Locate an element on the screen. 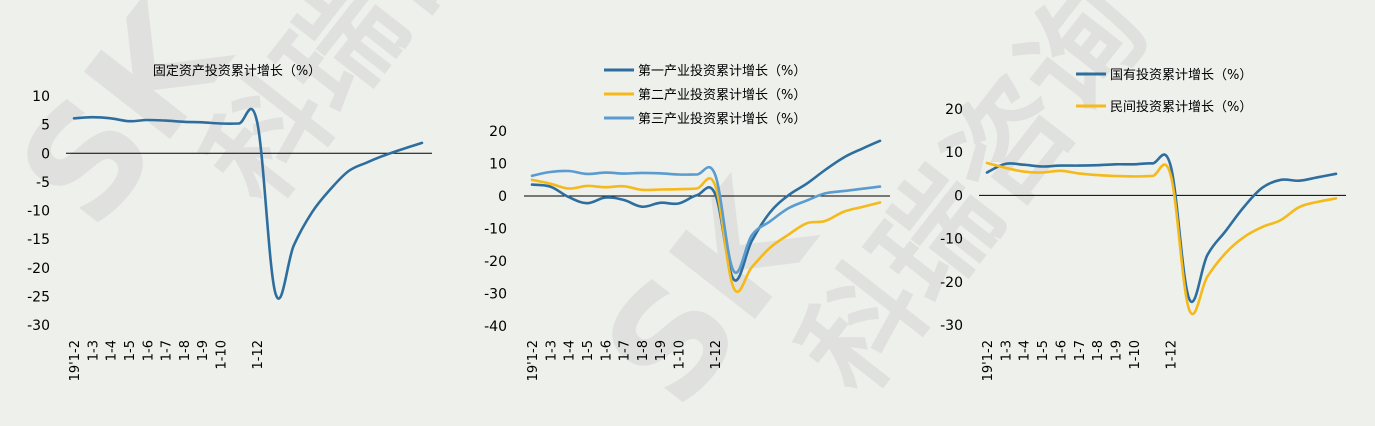  legend-label: 第三产业投资累计增长（%） is located at coordinates (722, 119).